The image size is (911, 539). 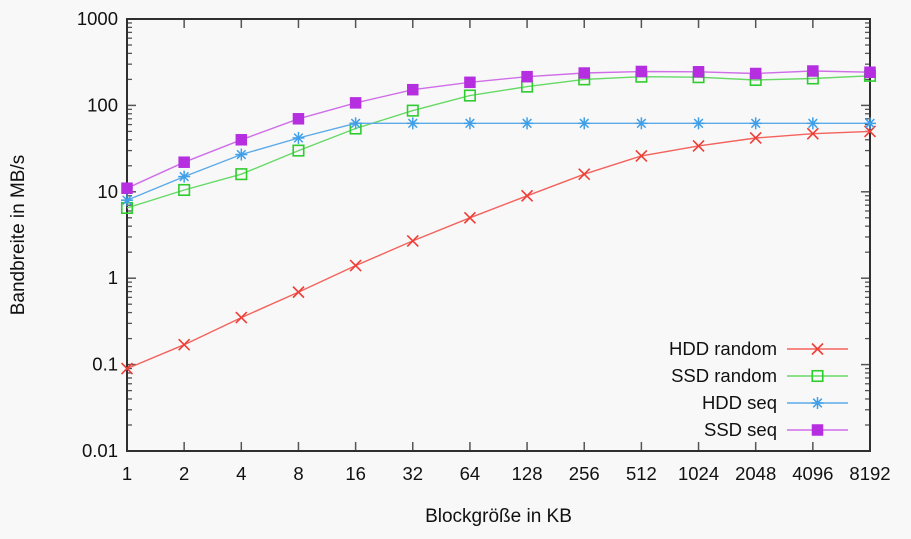 I want to click on legend-marker-hdd-random, so click(x=817, y=349).